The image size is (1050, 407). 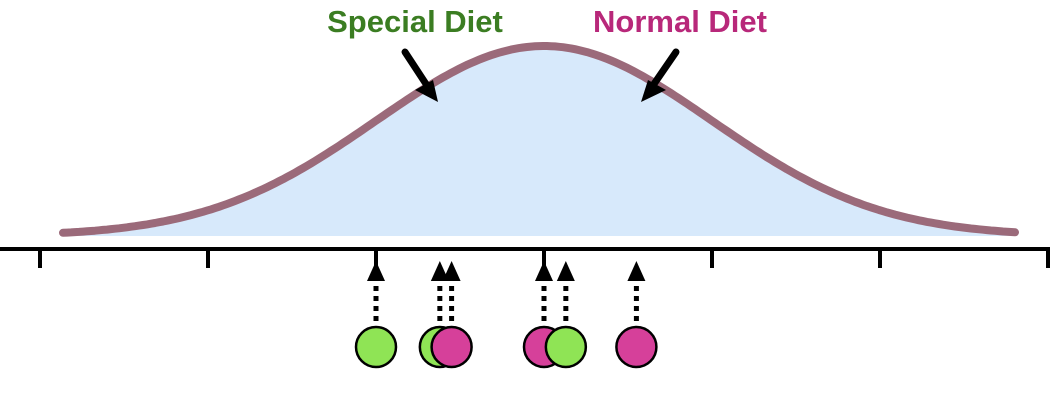 I want to click on data-points, so click(x=506, y=347).